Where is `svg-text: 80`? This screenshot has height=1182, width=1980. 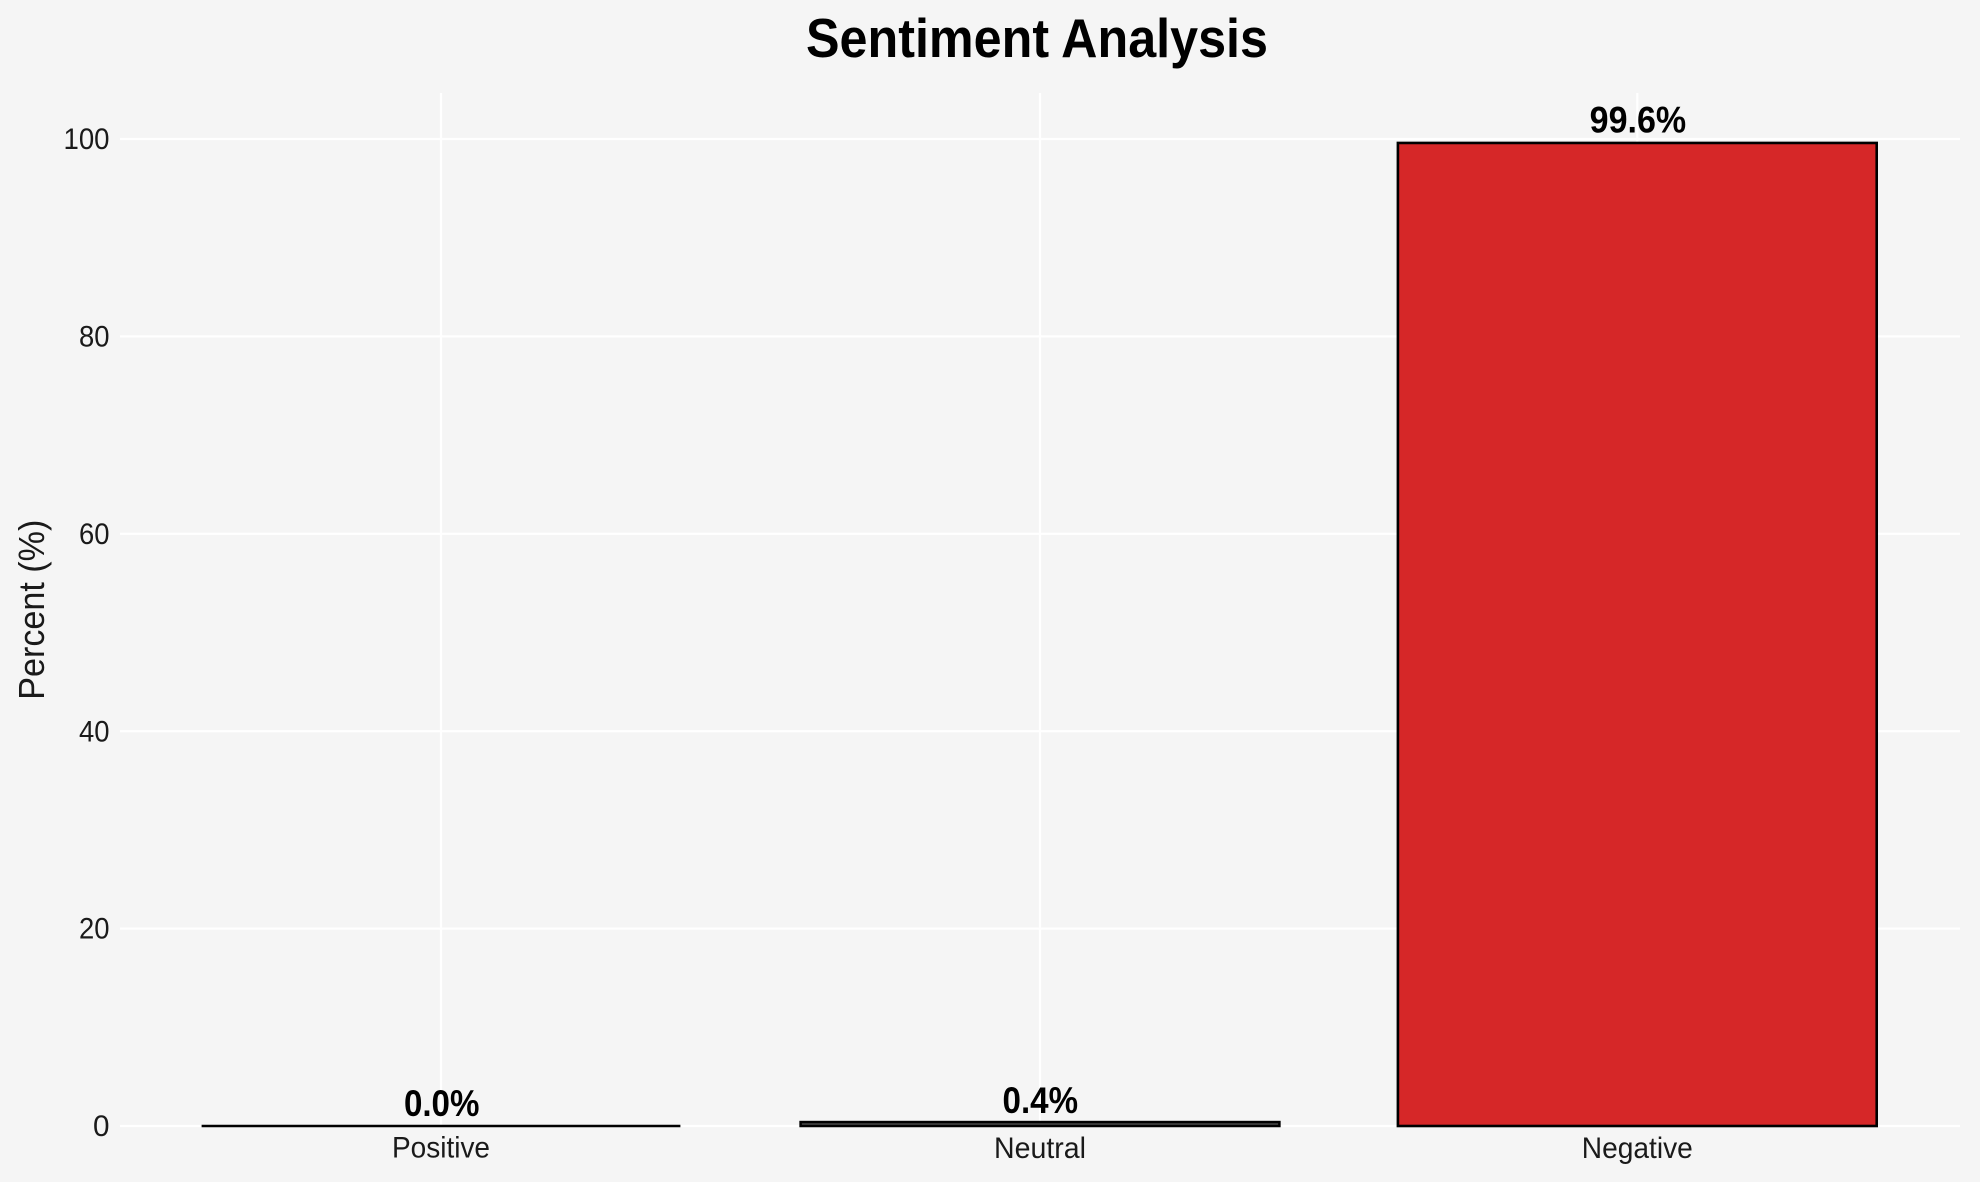 svg-text: 80 is located at coordinates (94, 337).